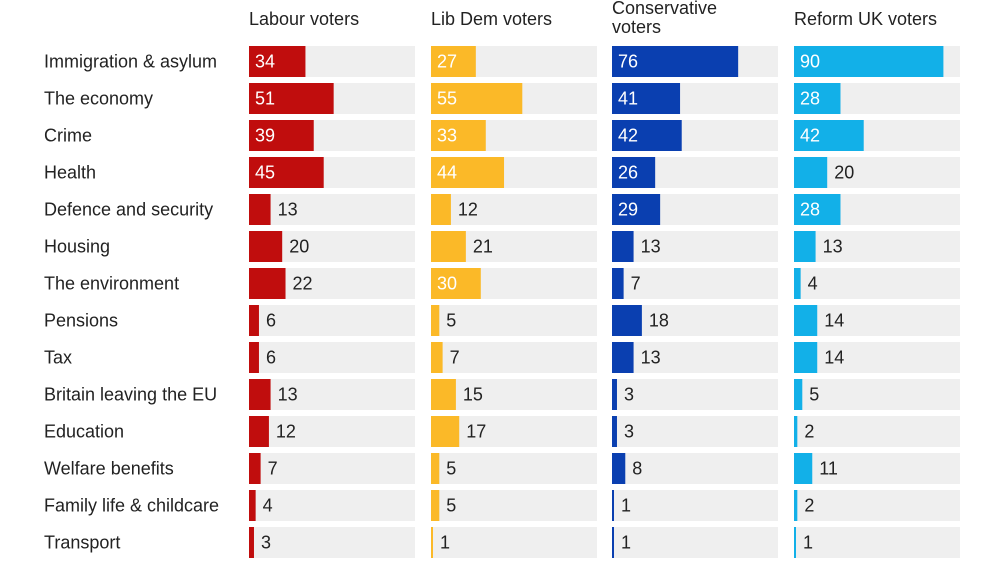 Image resolution: width=1000 pixels, height=563 pixels. What do you see at coordinates (109, 469) in the screenshot?
I see `category-label: Welfare benefits` at bounding box center [109, 469].